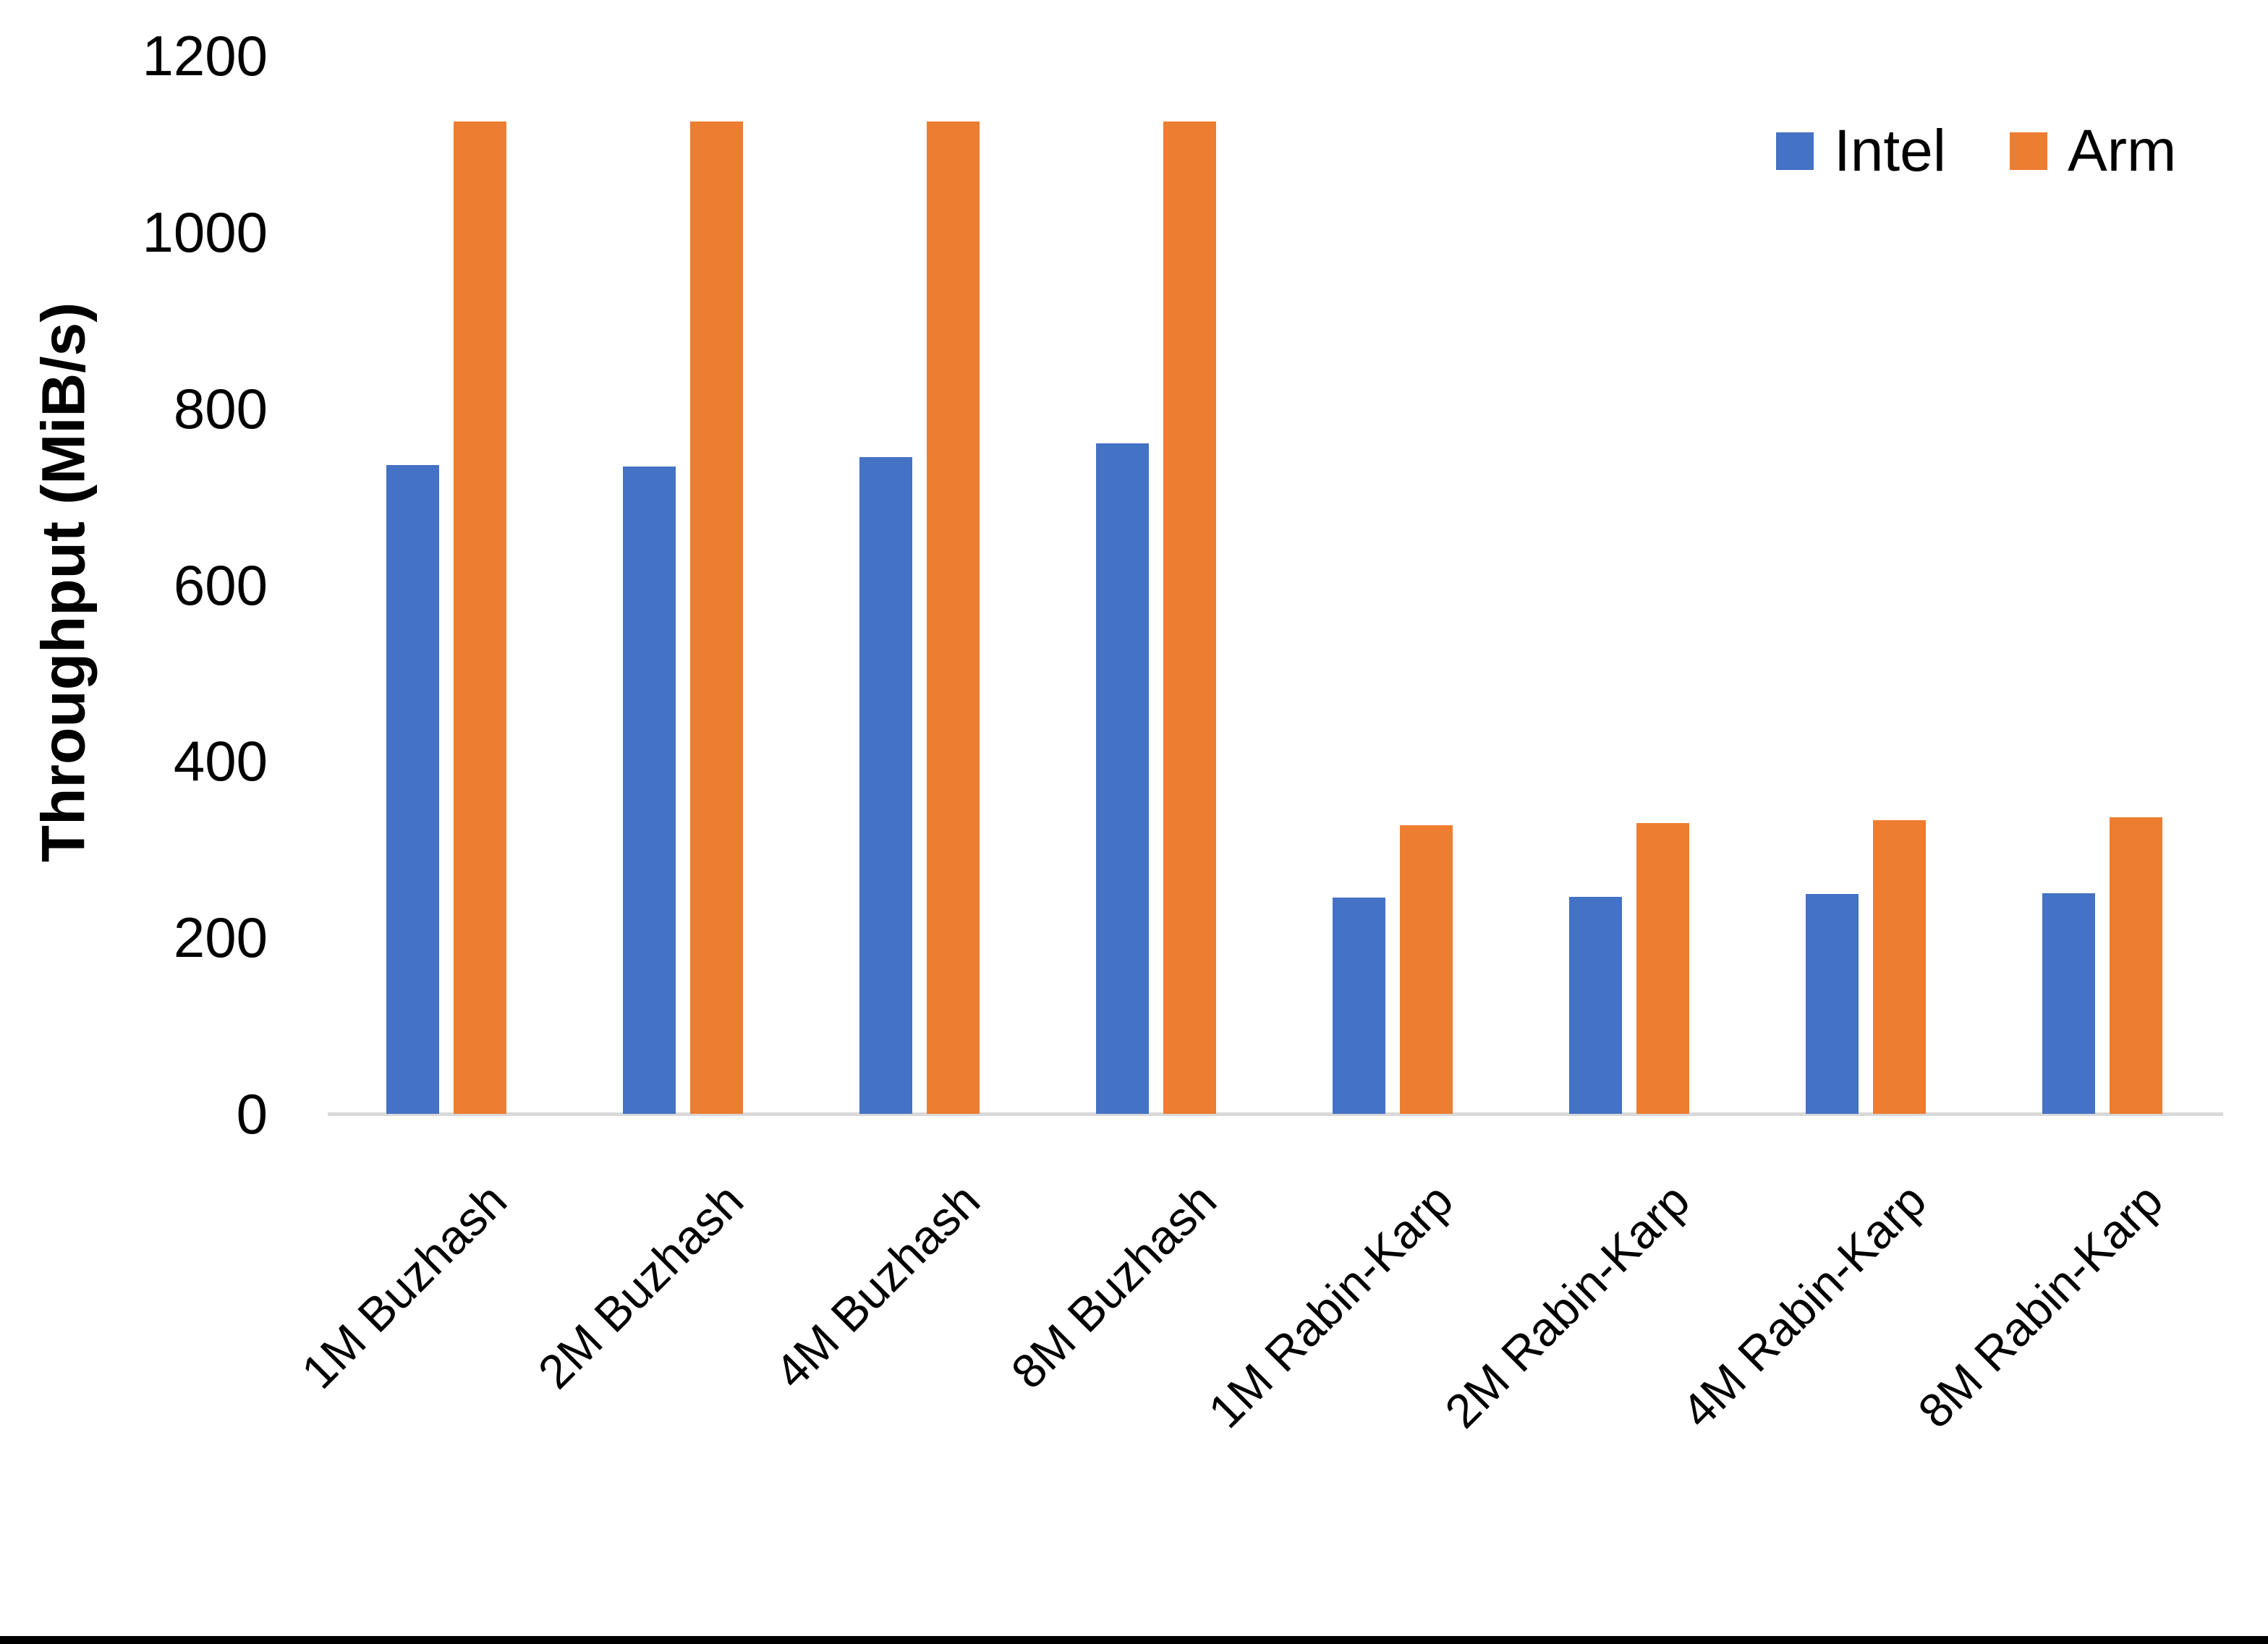 The image size is (2268, 1644). What do you see at coordinates (1134, 1640) in the screenshot?
I see `bottom-border` at bounding box center [1134, 1640].